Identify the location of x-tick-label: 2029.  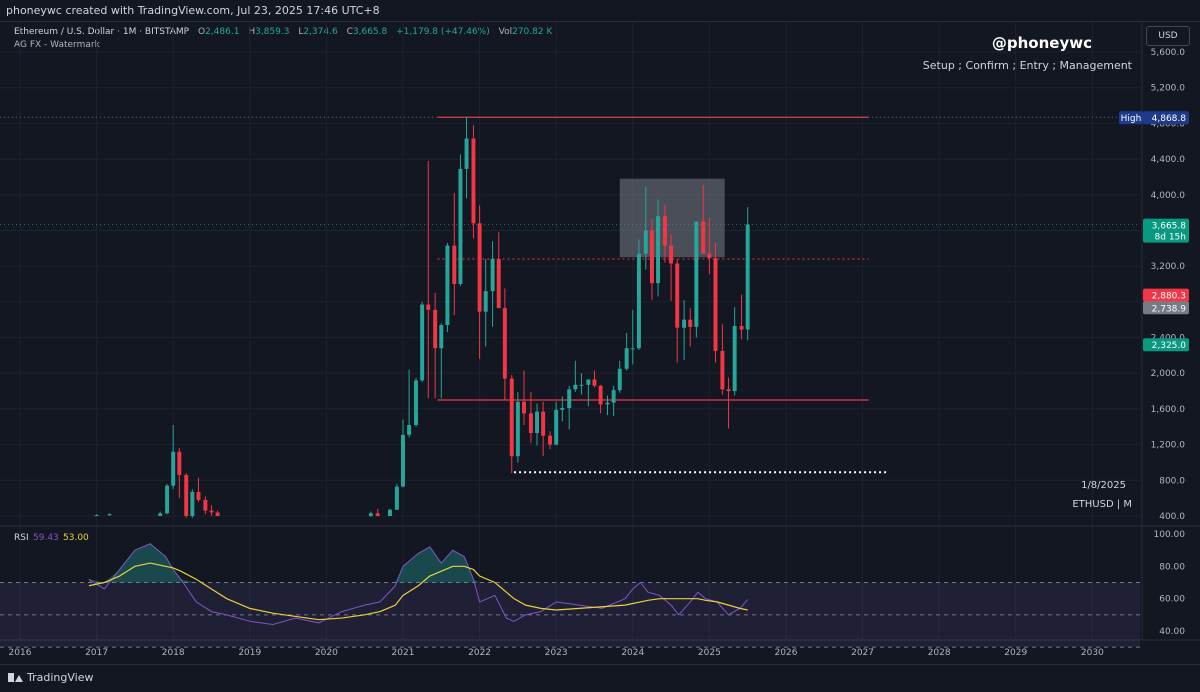
(1015, 653).